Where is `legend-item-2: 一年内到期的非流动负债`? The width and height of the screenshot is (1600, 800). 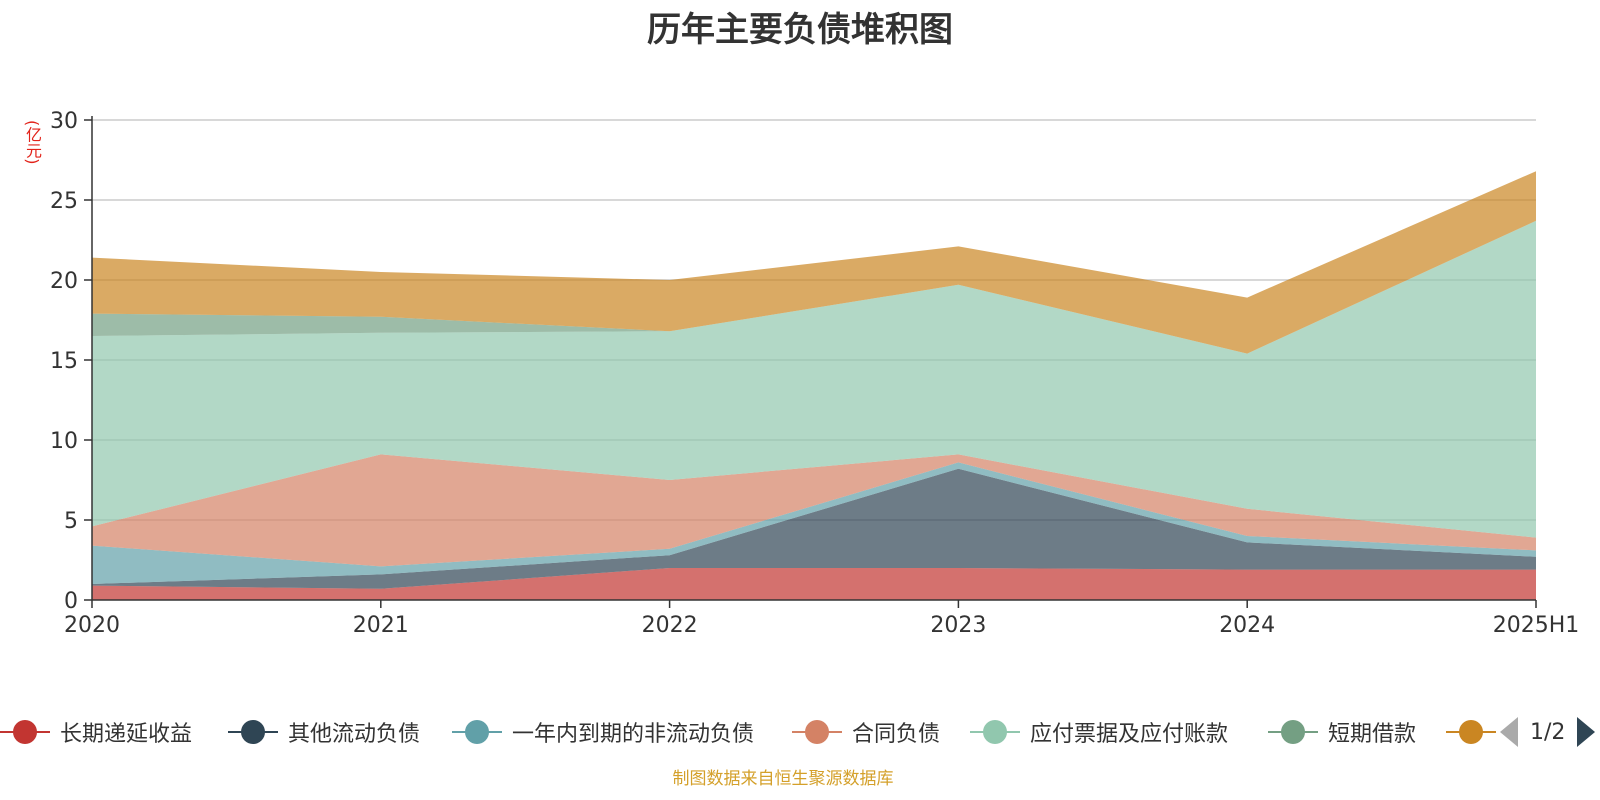 legend-item-2: 一年内到期的非流动负债 is located at coordinates (603, 732).